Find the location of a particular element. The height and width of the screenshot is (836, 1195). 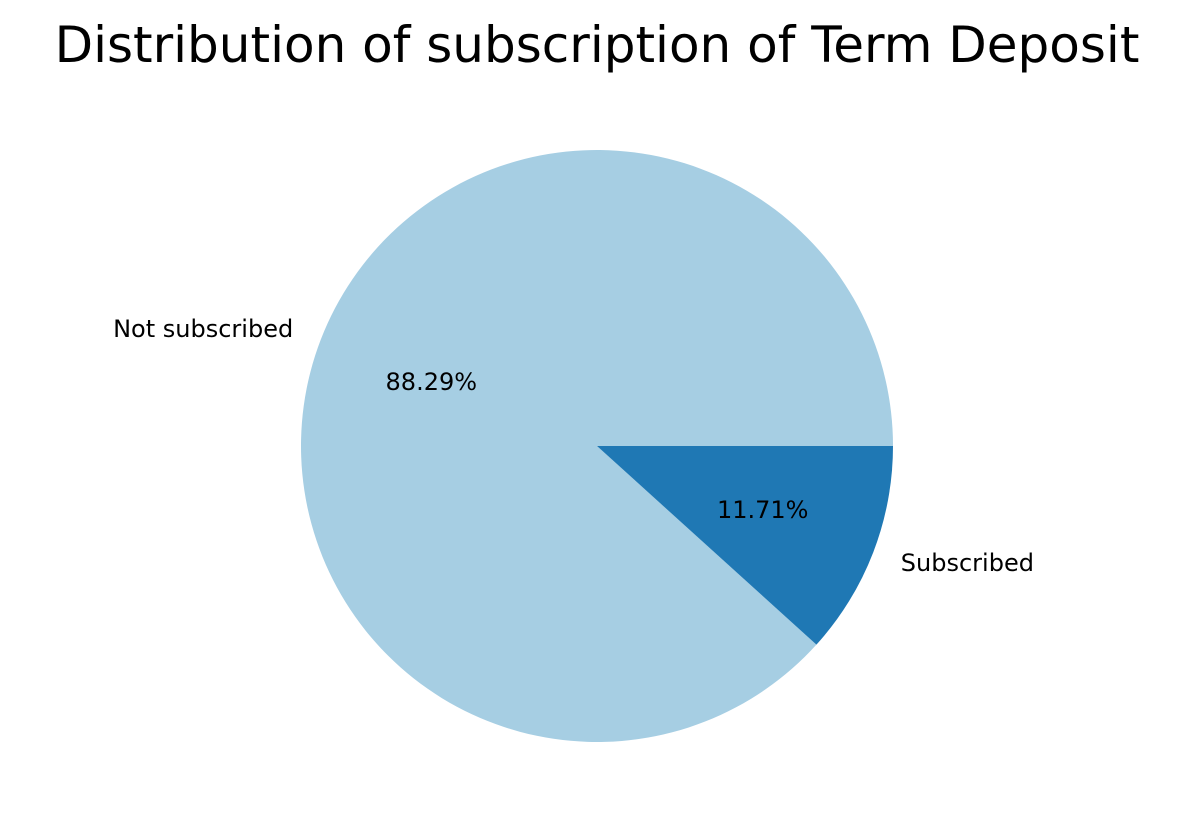

pie-category-label: Subscribed is located at coordinates (967, 563).